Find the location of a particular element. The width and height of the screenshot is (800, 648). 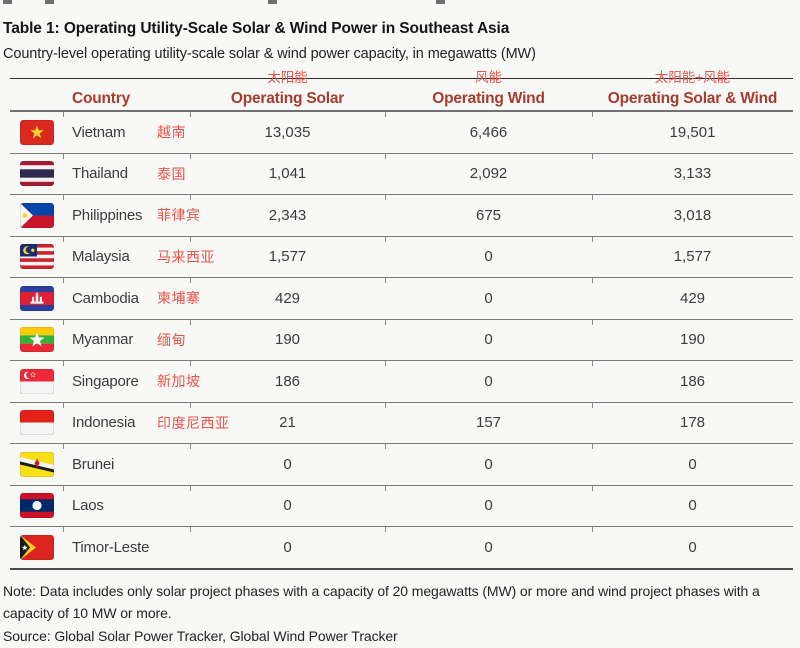

country-name: Cambodia is located at coordinates (105, 298).